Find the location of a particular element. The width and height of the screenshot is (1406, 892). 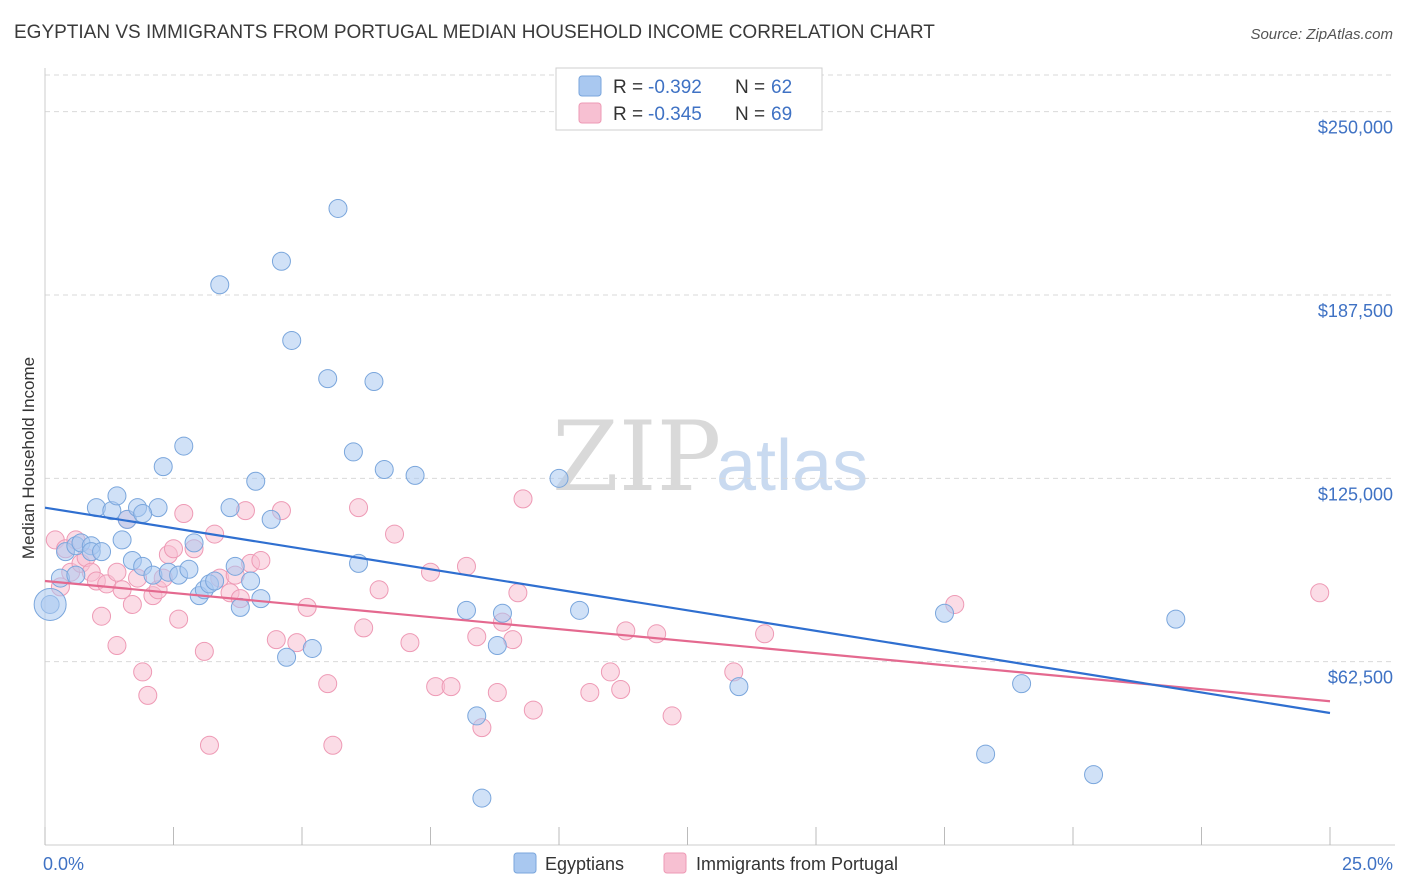

legend-r-value-egyptians: -0.392 is located at coordinates (675, 87).